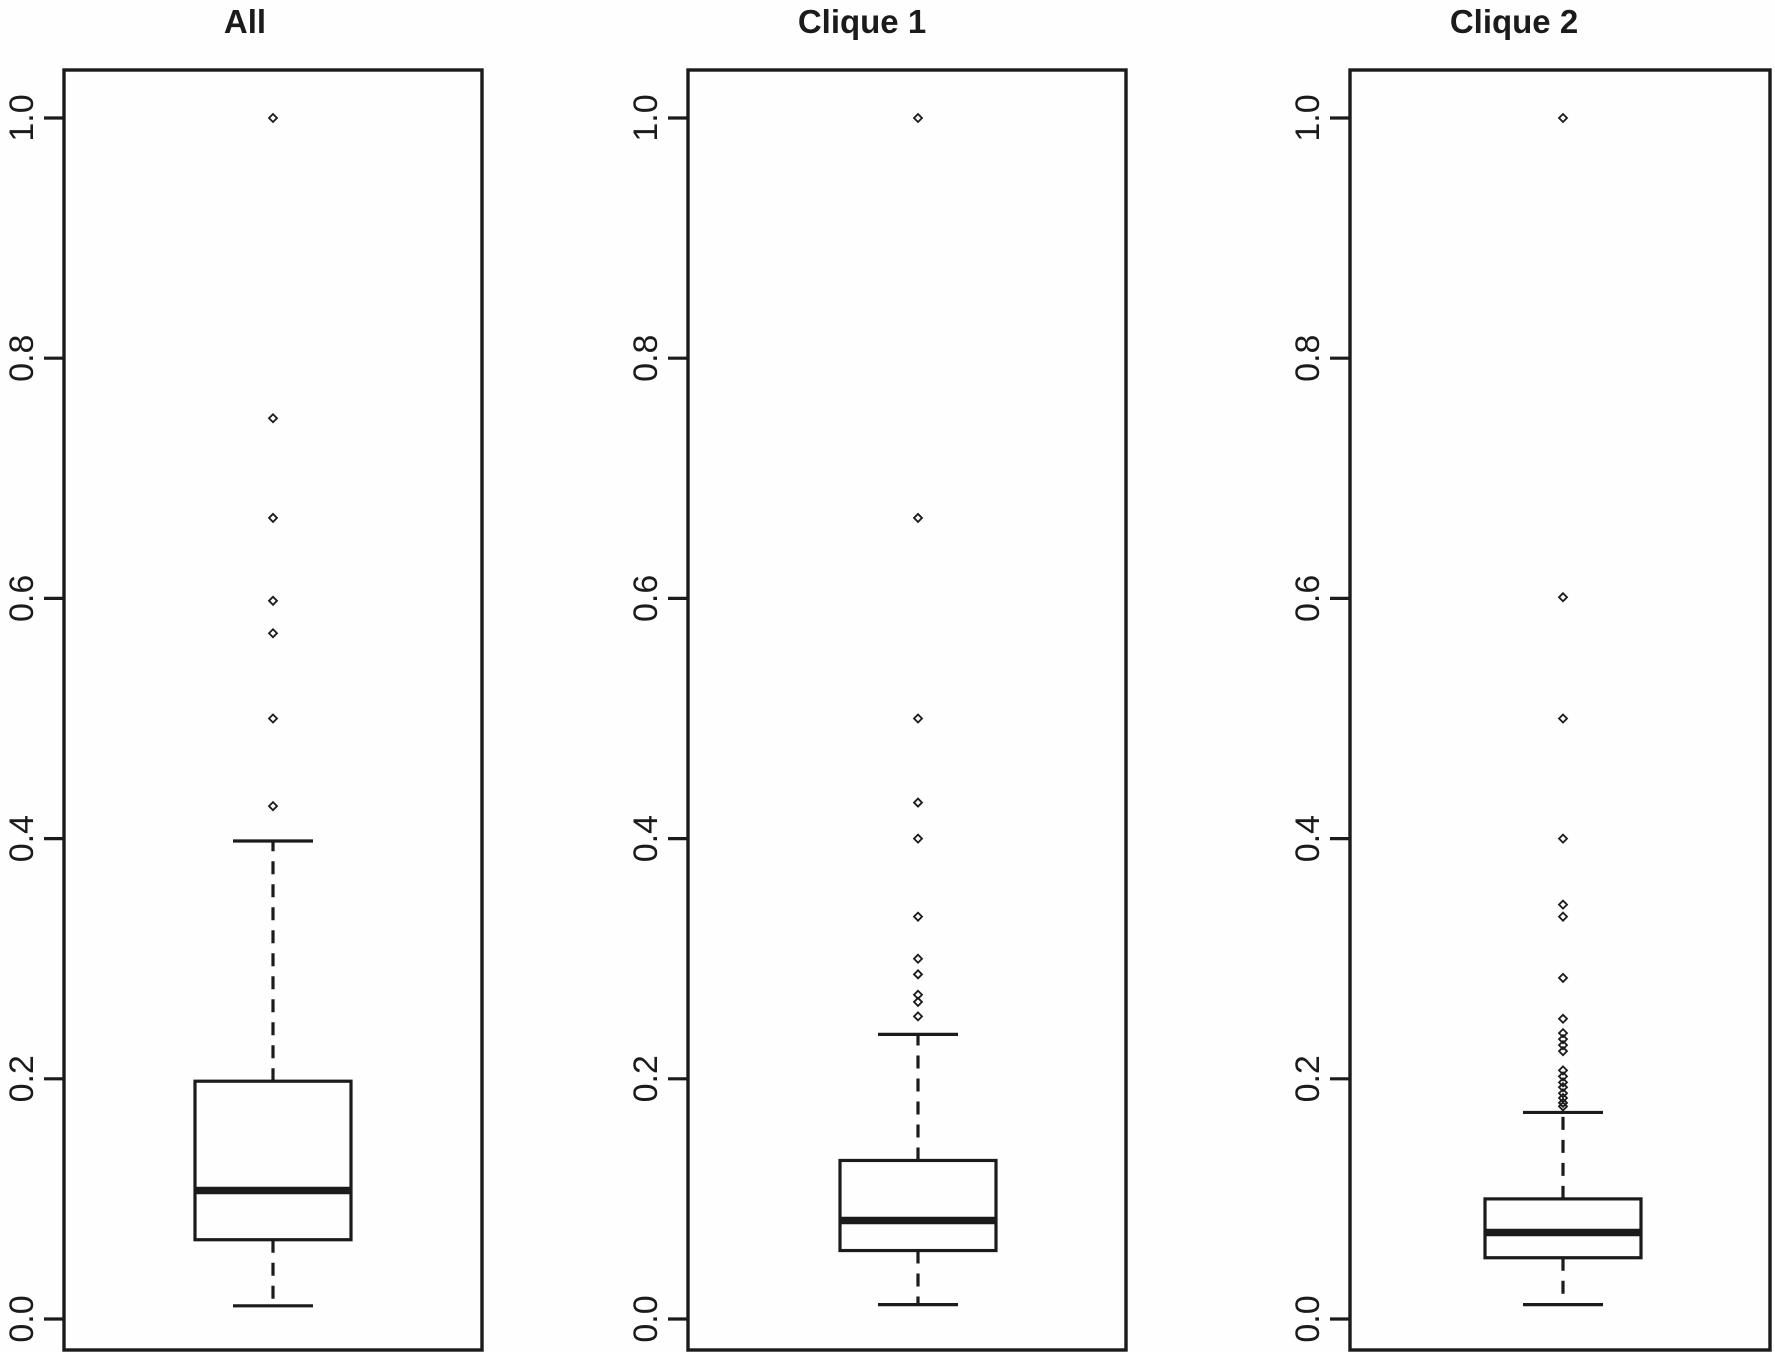 The width and height of the screenshot is (1775, 1359). I want to click on panel-title: Clique 2, so click(1514, 21).